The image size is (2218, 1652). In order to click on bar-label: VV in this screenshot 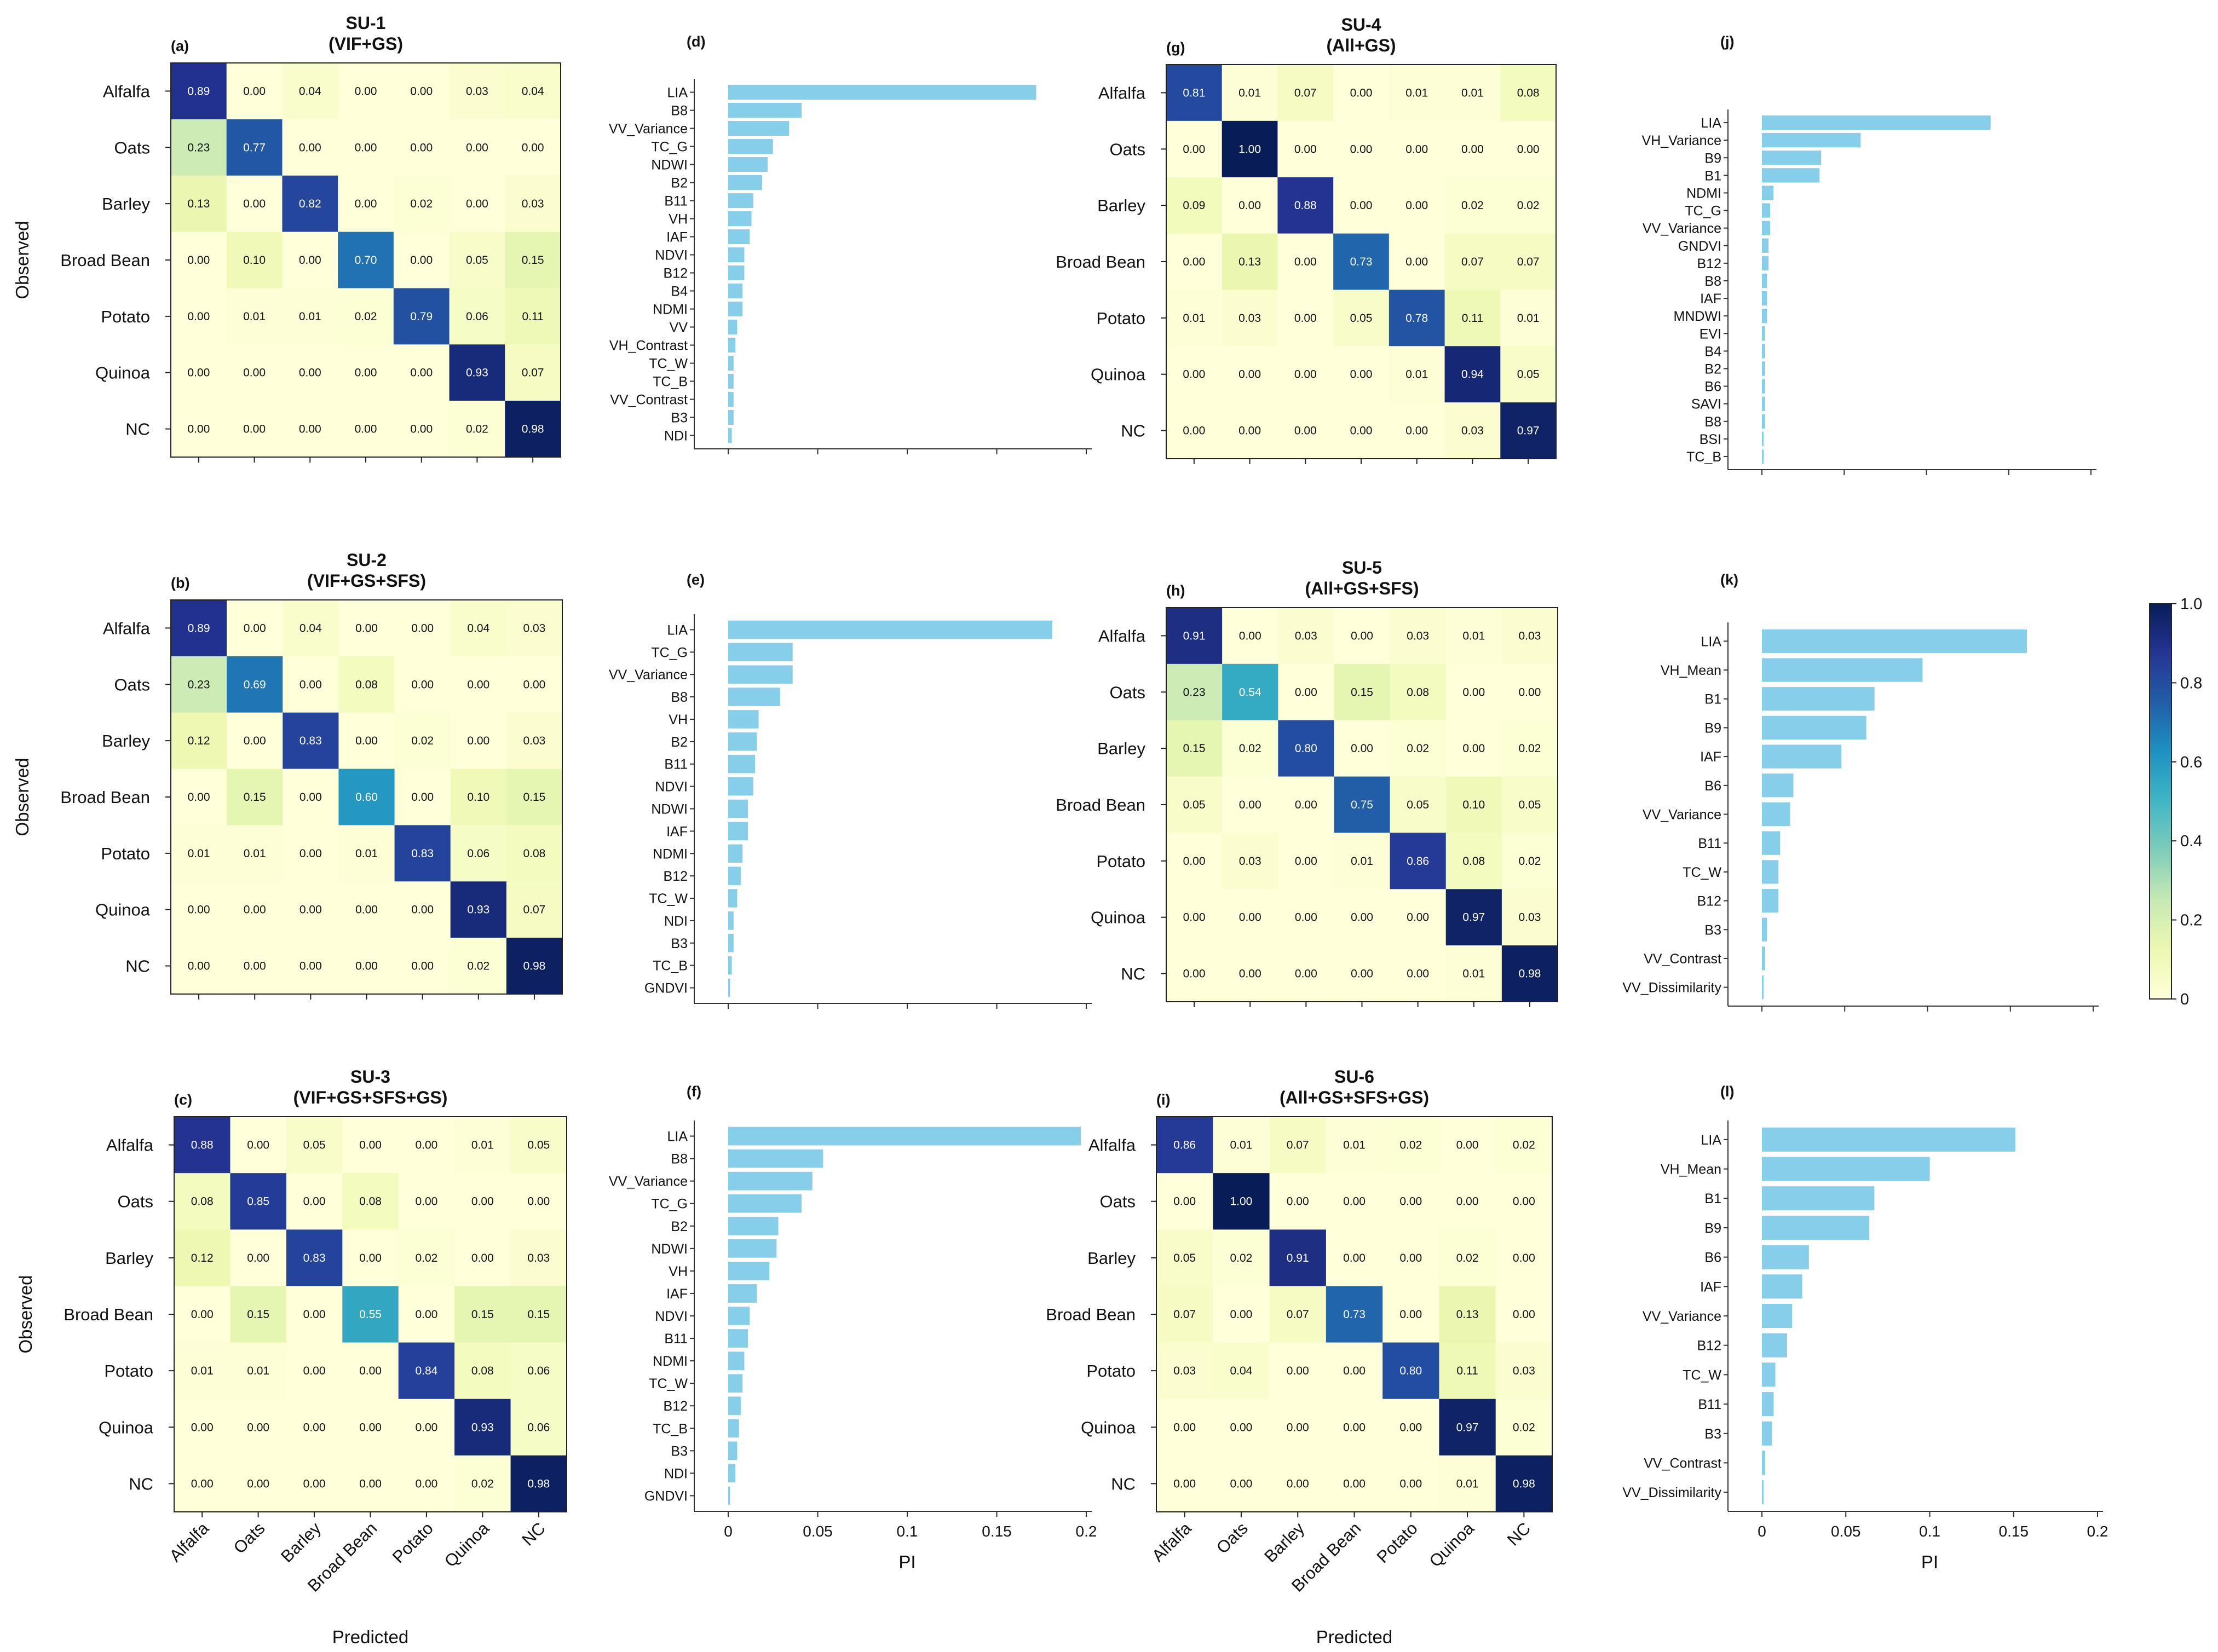, I will do `click(679, 328)`.